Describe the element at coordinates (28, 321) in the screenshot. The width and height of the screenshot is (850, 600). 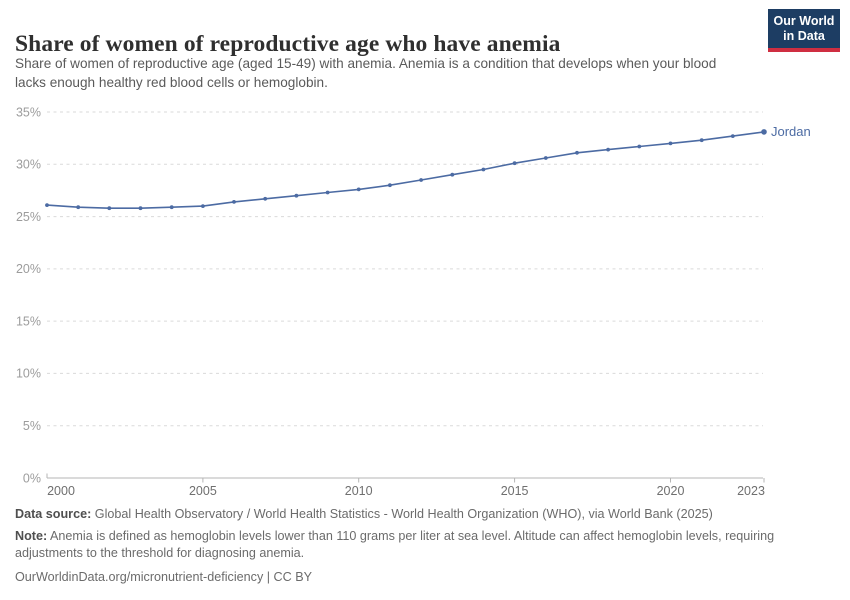
I see `y-tick-label: 15%` at that location.